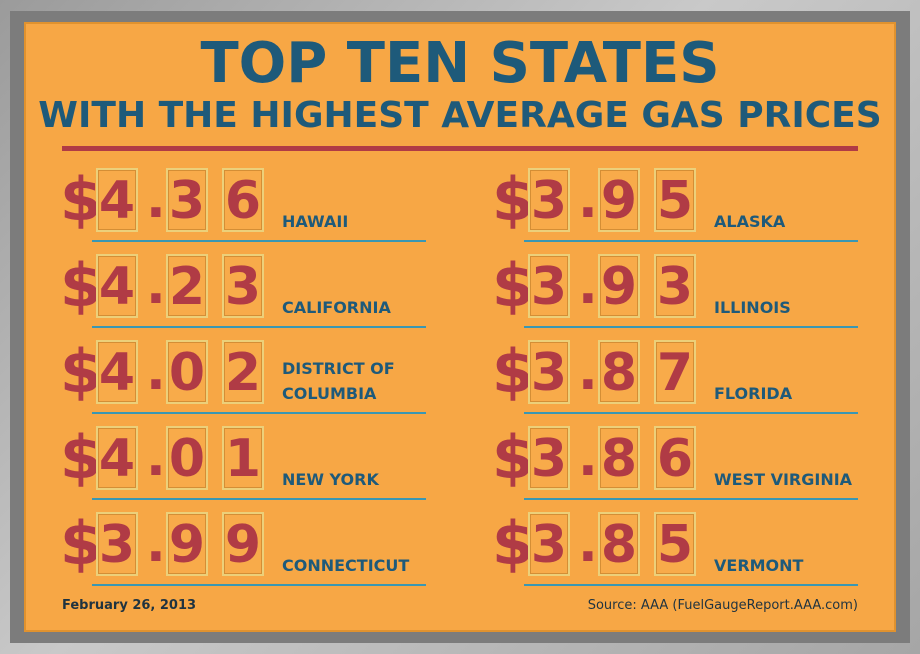 Image resolution: width=920 pixels, height=654 pixels. What do you see at coordinates (722, 605) in the screenshot?
I see `source-label: Source: AAA (FuelGaugeReport.AAA.com)` at bounding box center [722, 605].